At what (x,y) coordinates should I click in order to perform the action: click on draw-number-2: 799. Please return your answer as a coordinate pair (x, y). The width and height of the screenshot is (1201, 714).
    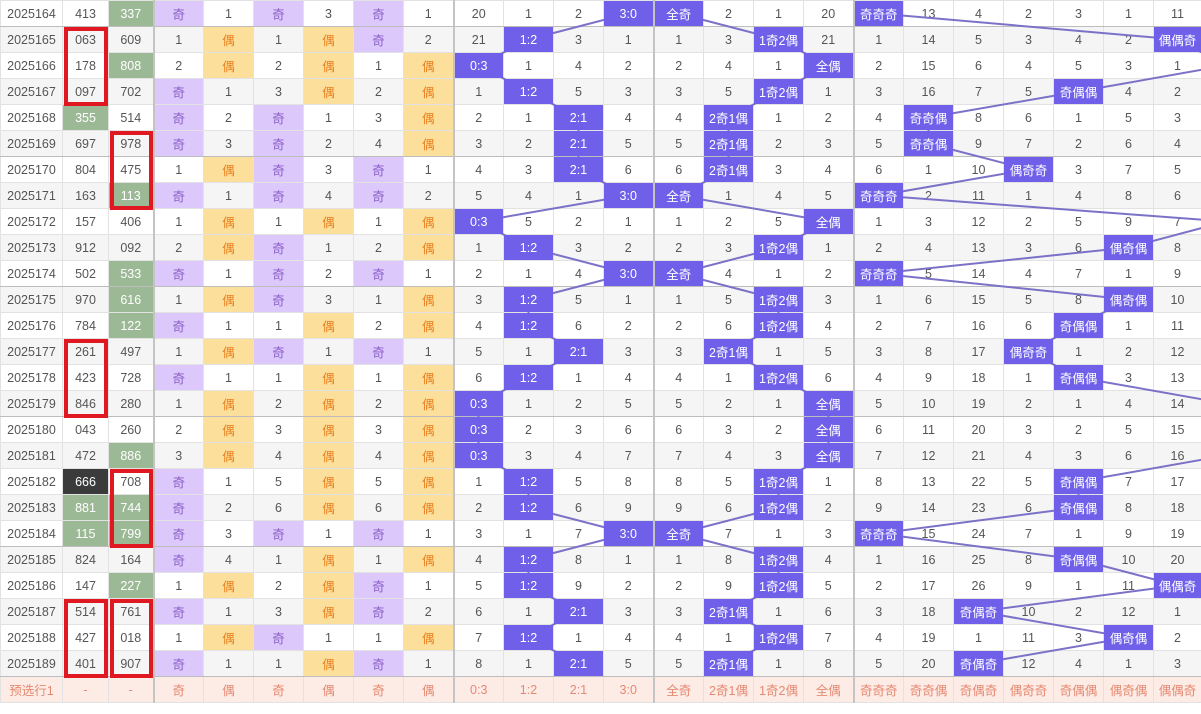
    Looking at the image, I should click on (131, 533).